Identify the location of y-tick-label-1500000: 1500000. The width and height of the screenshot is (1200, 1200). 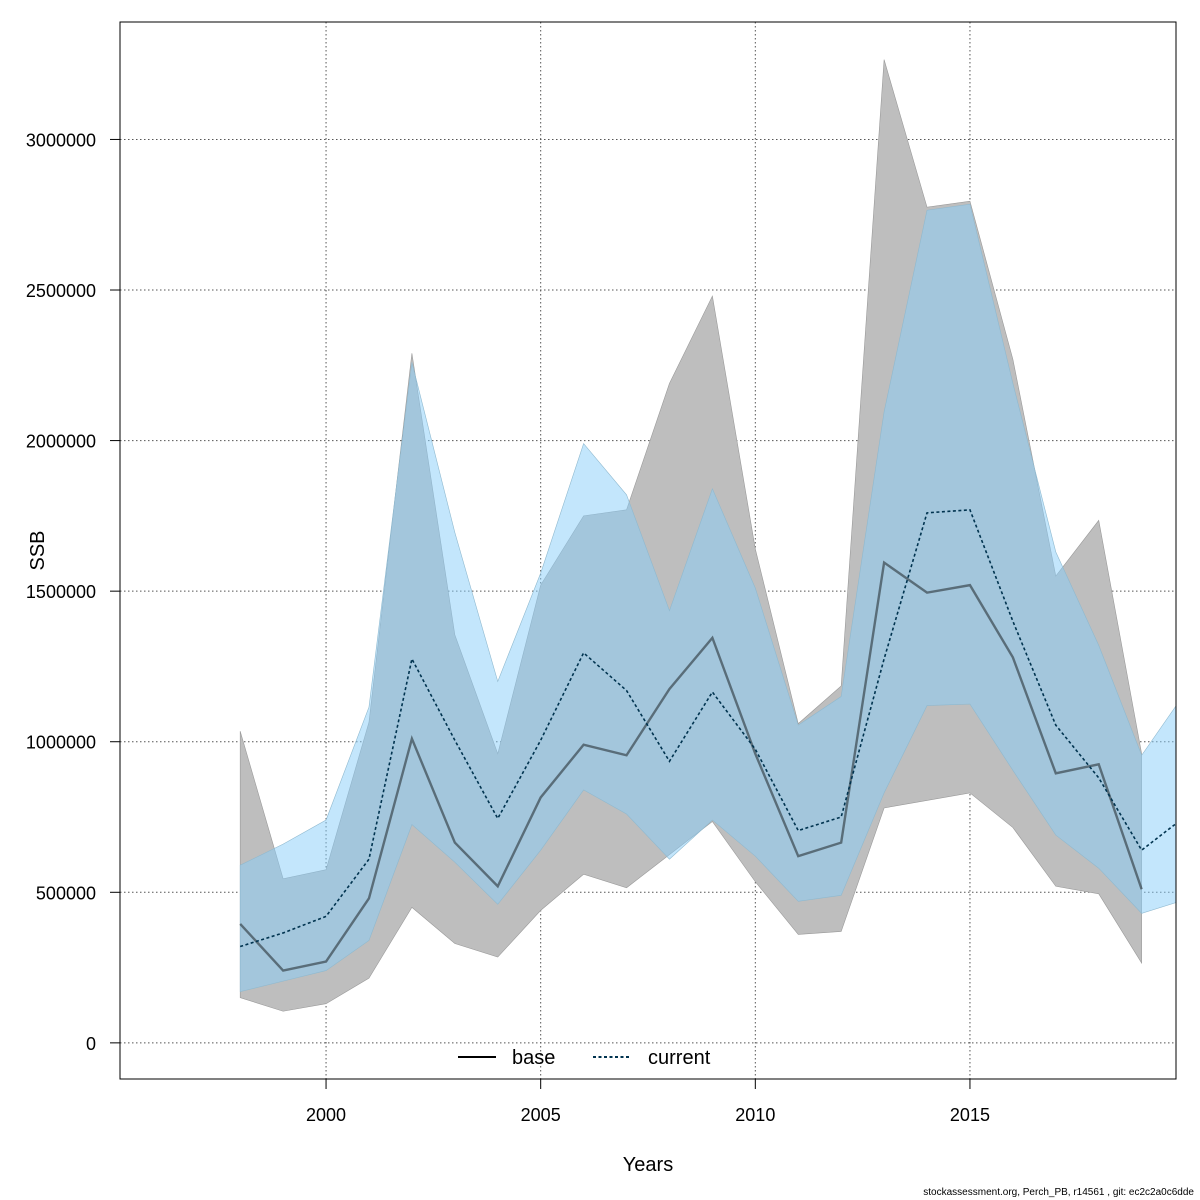
(61, 592).